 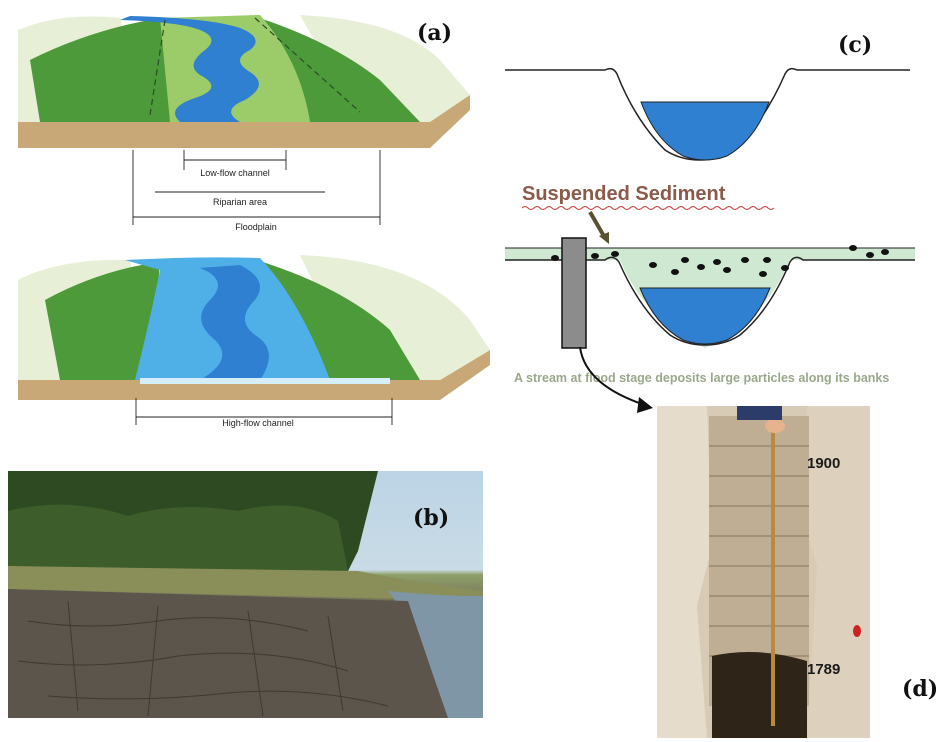 I want to click on channel-cross-section-flood, so click(x=710, y=280).